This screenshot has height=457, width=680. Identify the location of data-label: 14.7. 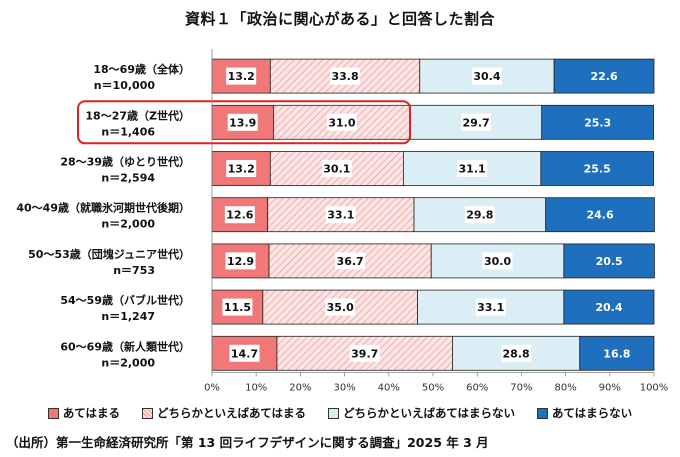
(244, 353).